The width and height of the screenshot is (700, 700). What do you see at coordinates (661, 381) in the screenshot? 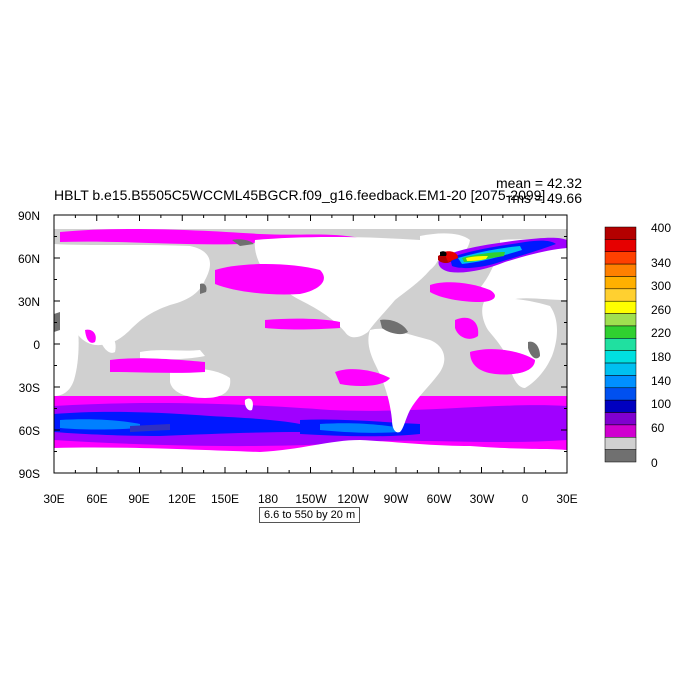
I see `legend-label-140: 140` at bounding box center [661, 381].